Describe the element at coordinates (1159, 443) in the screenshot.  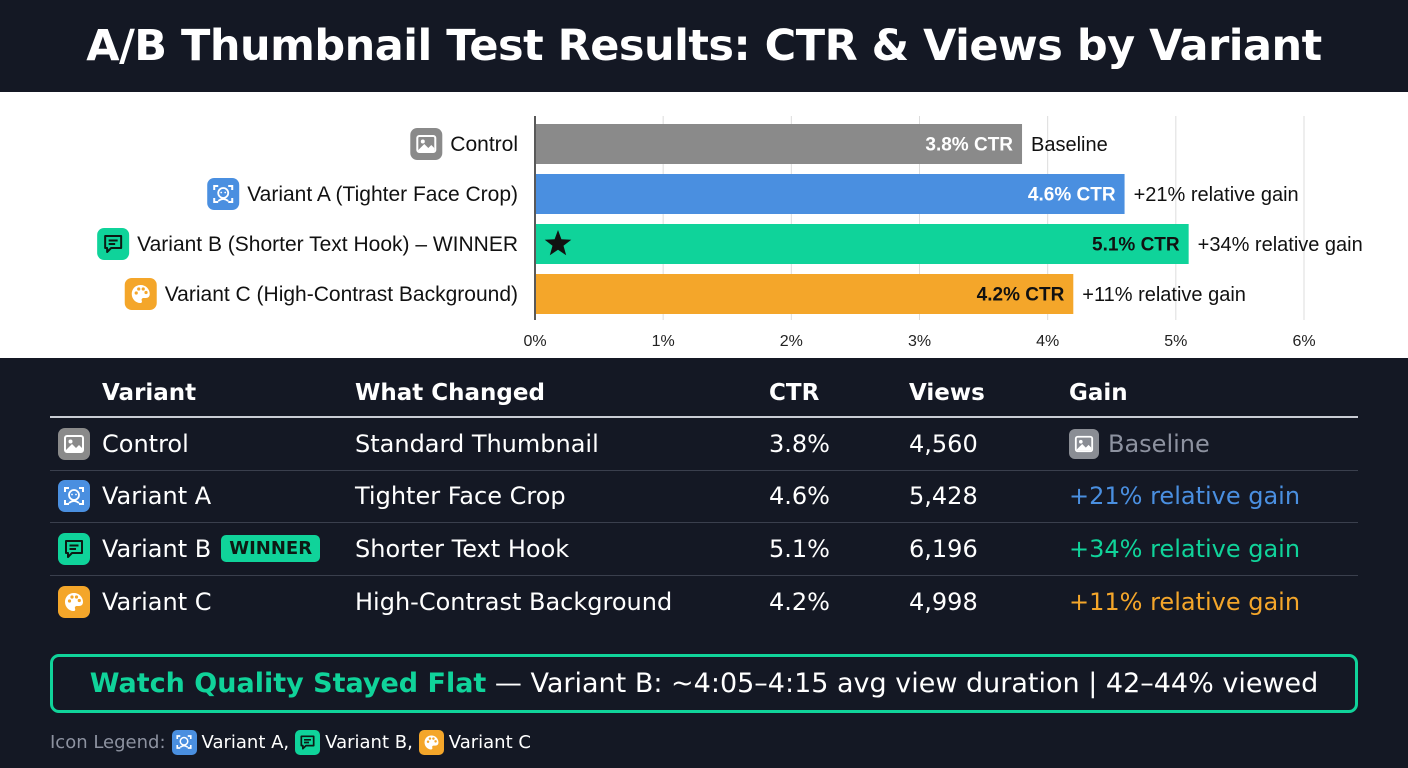
I see `gain-value: Baseline` at that location.